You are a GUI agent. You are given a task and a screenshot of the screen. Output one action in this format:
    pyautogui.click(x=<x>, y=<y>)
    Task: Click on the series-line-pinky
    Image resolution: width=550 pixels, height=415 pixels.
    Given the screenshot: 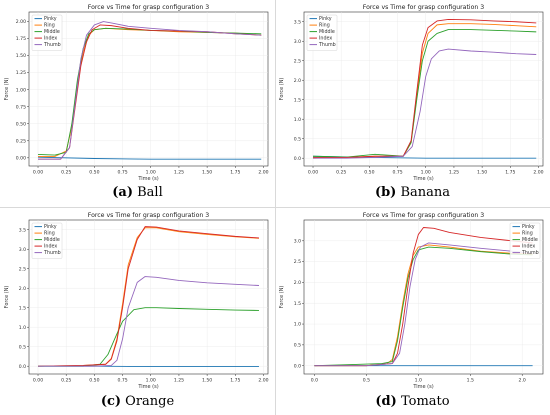 What is the action you would take?
    pyautogui.click(x=150, y=158)
    